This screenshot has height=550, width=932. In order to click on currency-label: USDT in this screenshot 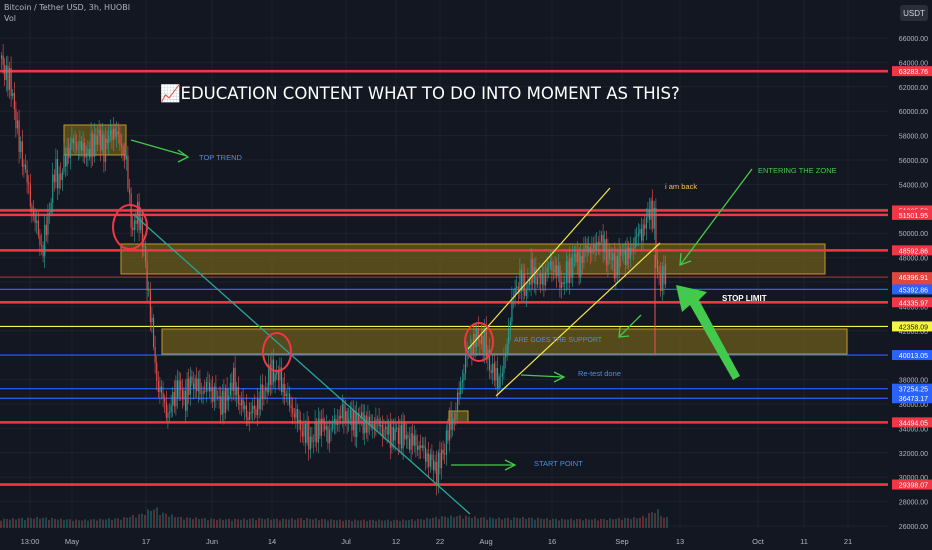, I will do `click(914, 13)`.